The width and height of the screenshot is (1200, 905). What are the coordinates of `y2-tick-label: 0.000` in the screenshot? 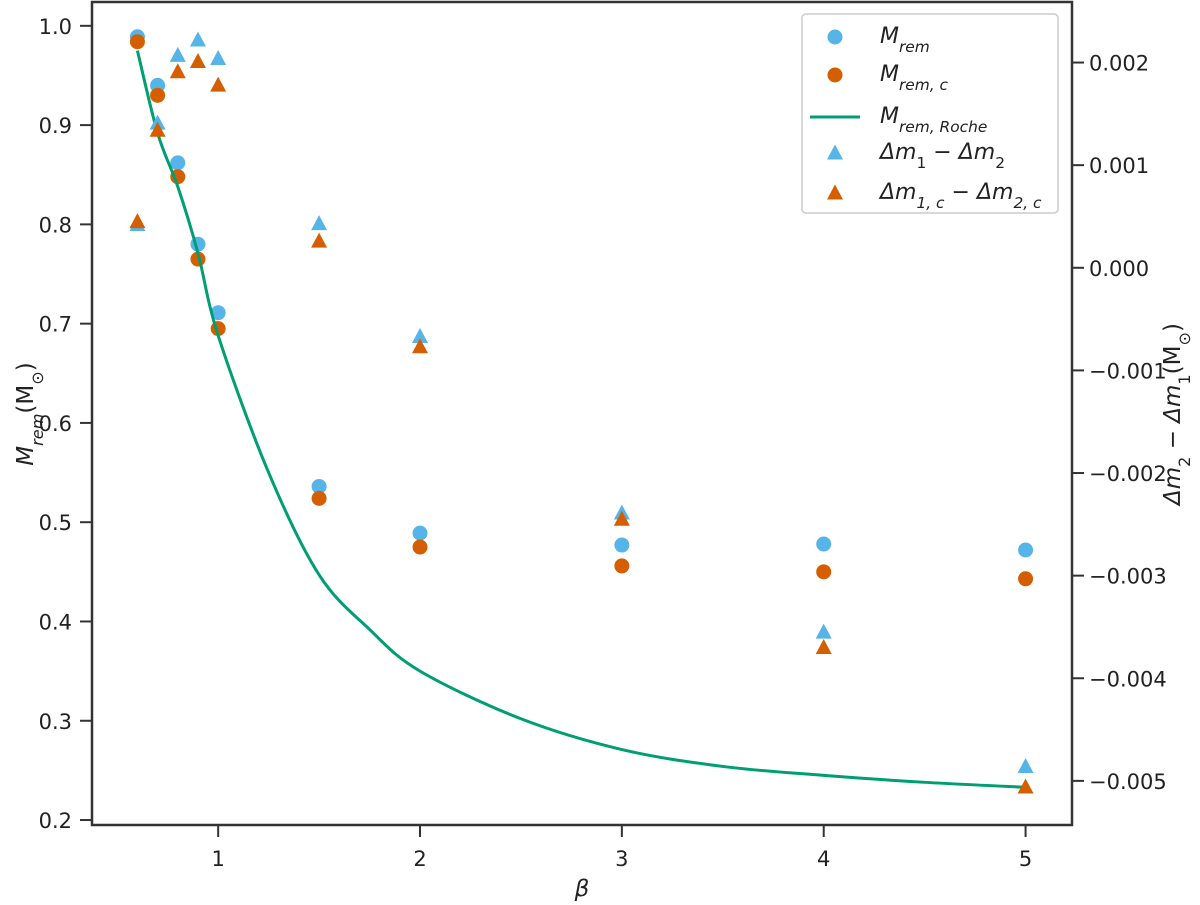 It's located at (1119, 269).